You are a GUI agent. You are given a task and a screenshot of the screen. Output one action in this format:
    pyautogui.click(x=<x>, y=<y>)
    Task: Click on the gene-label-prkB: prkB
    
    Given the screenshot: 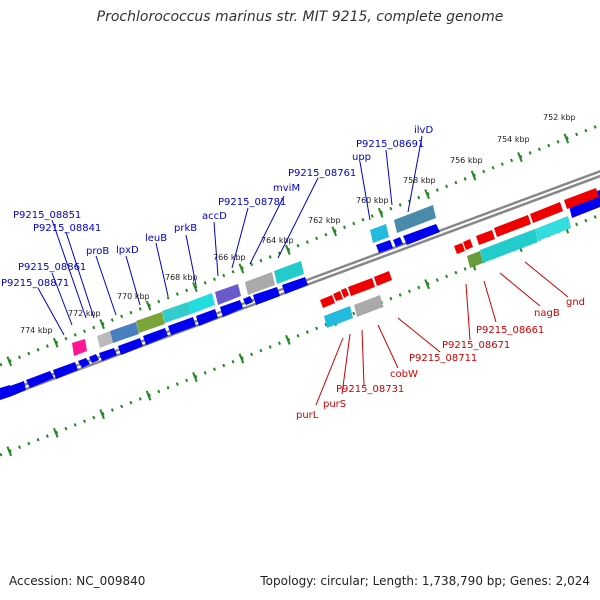 What is the action you would take?
    pyautogui.click(x=185, y=228)
    